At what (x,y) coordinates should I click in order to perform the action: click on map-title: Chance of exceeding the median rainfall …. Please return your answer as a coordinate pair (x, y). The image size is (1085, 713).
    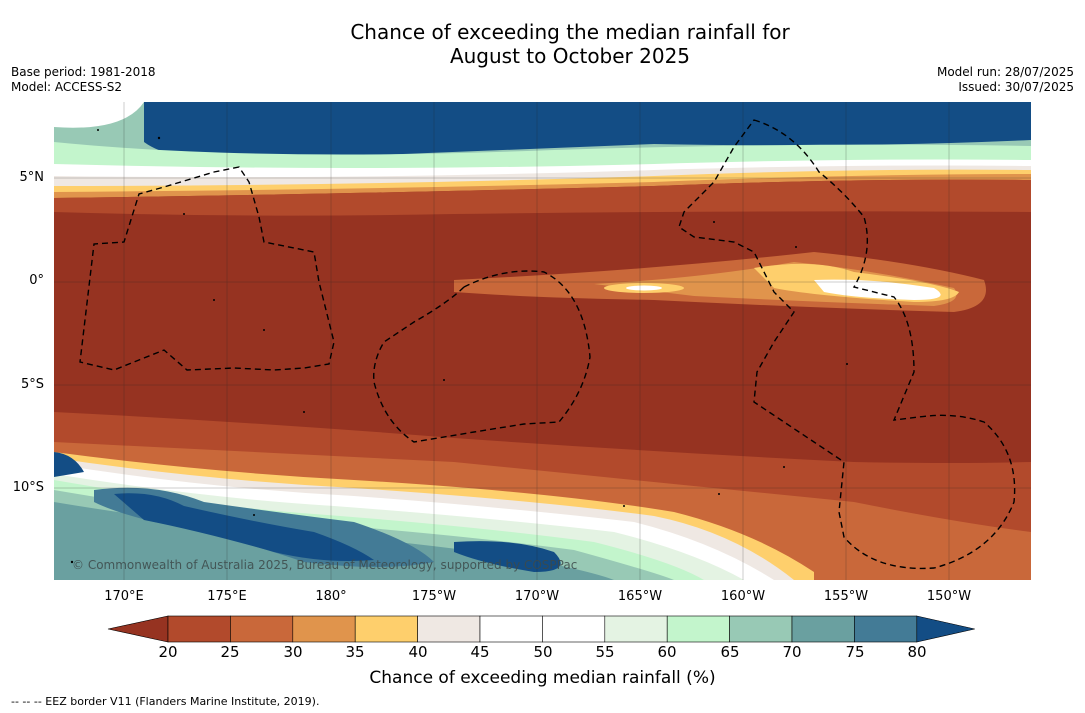
    Looking at the image, I should click on (542, 44).